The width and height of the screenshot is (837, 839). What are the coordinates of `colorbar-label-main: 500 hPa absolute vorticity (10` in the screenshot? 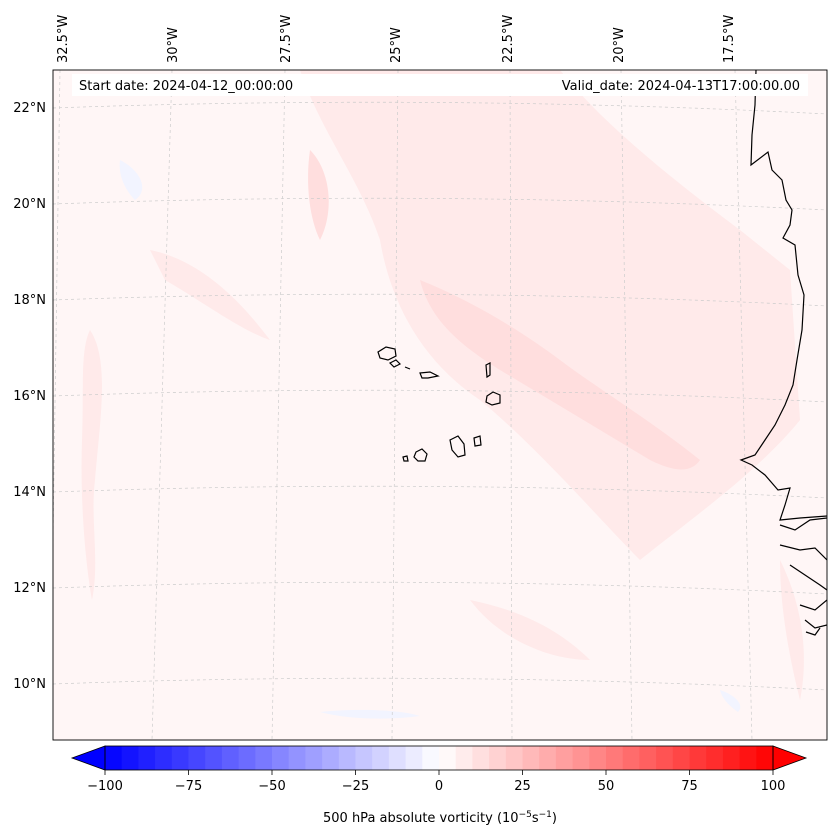 It's located at (421, 818).